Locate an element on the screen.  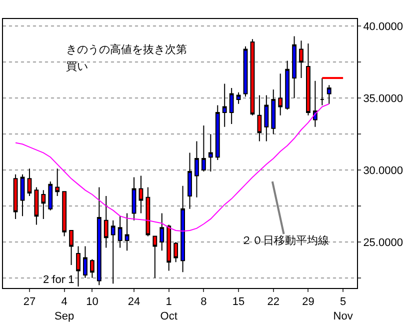
x-tick-label: 27 is located at coordinates (29, 302).